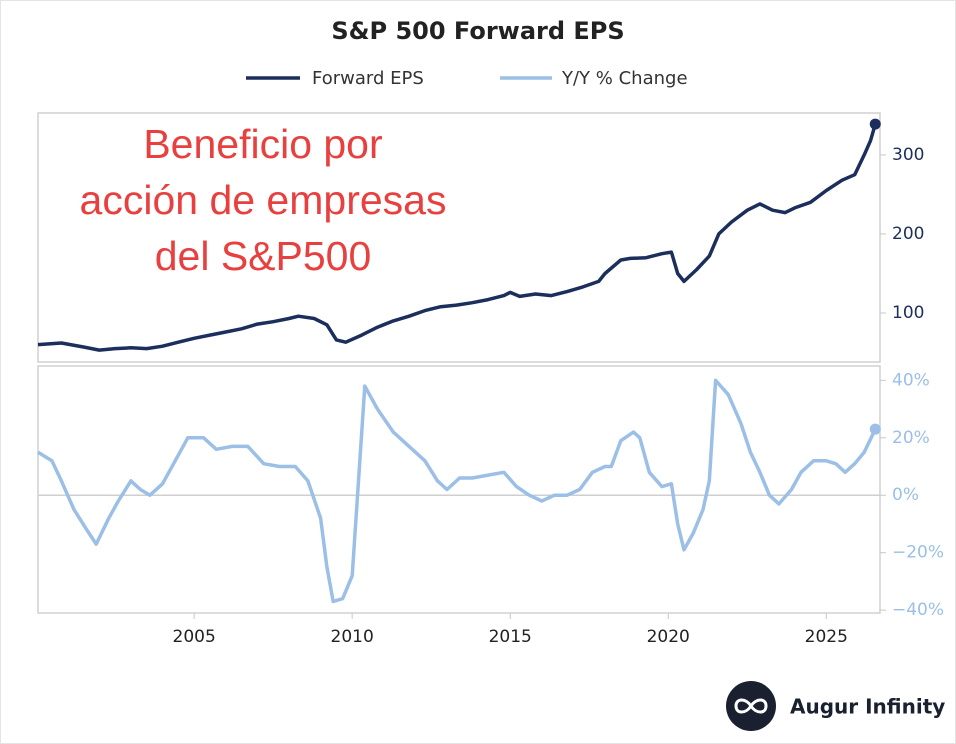 The image size is (956, 744). Describe the element at coordinates (263, 200) in the screenshot. I see `annotation: acción de empresas` at that location.